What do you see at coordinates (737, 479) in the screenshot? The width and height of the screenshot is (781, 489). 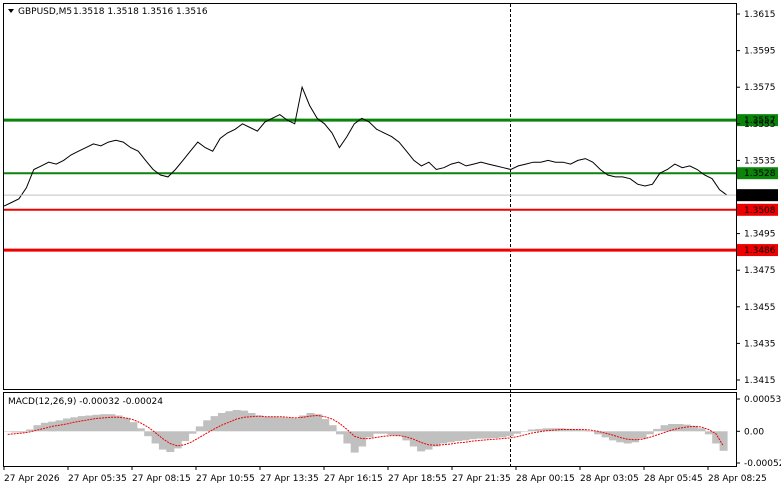 I see `time-tick-label: 28 Apr 08:25` at bounding box center [737, 479].